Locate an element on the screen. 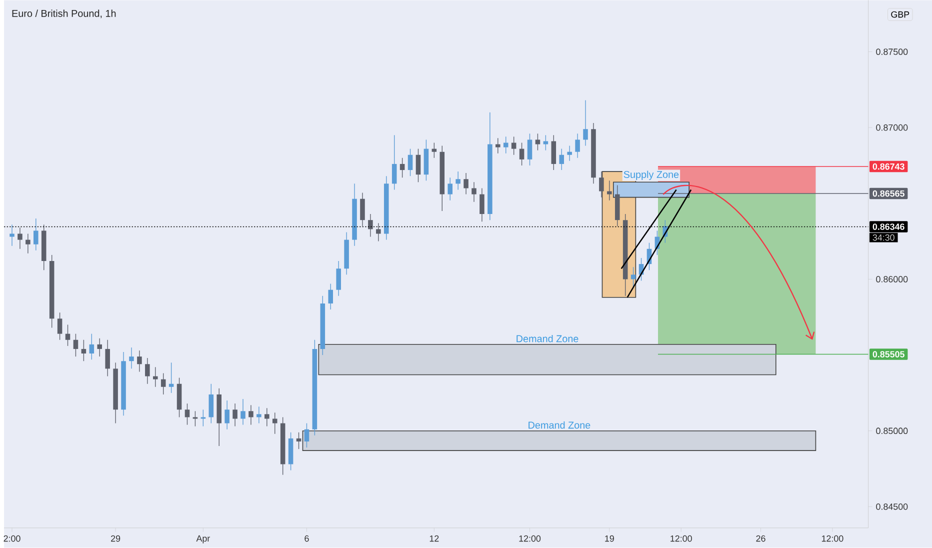 The image size is (932, 548). text: Euro / British Pound, 1h is located at coordinates (64, 14).